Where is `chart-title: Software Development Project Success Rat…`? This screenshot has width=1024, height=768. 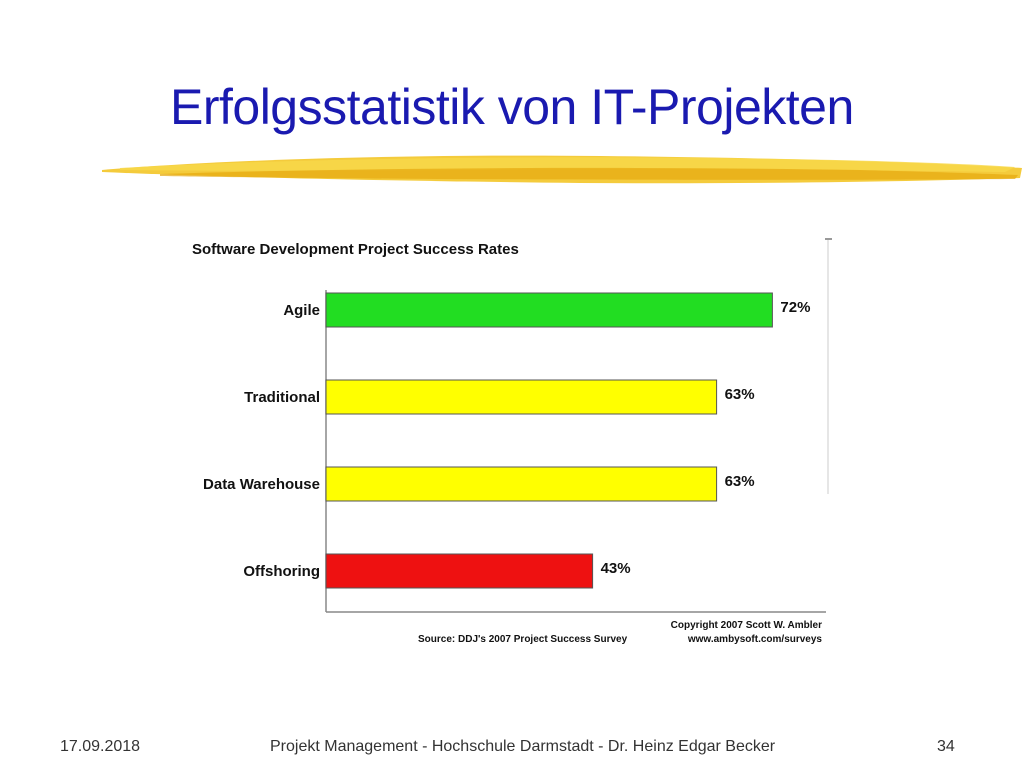 chart-title: Software Development Project Success Rat… is located at coordinates (355, 249).